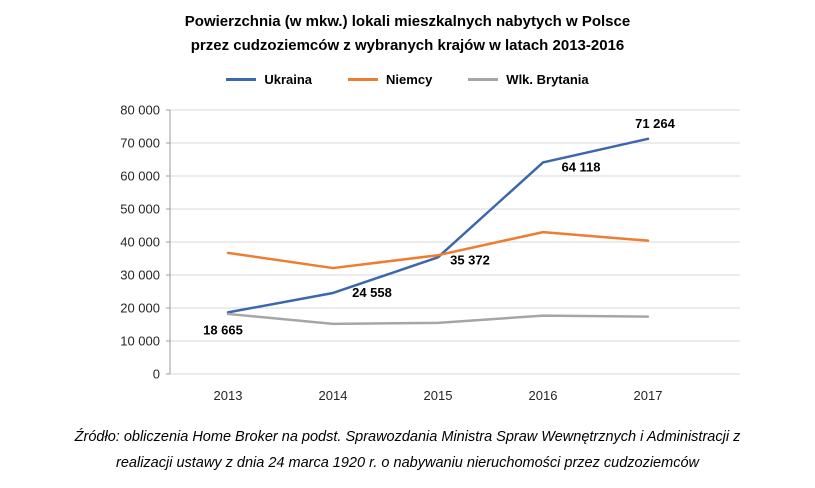  I want to click on legend-item-niemcy: Niemcy, so click(390, 79).